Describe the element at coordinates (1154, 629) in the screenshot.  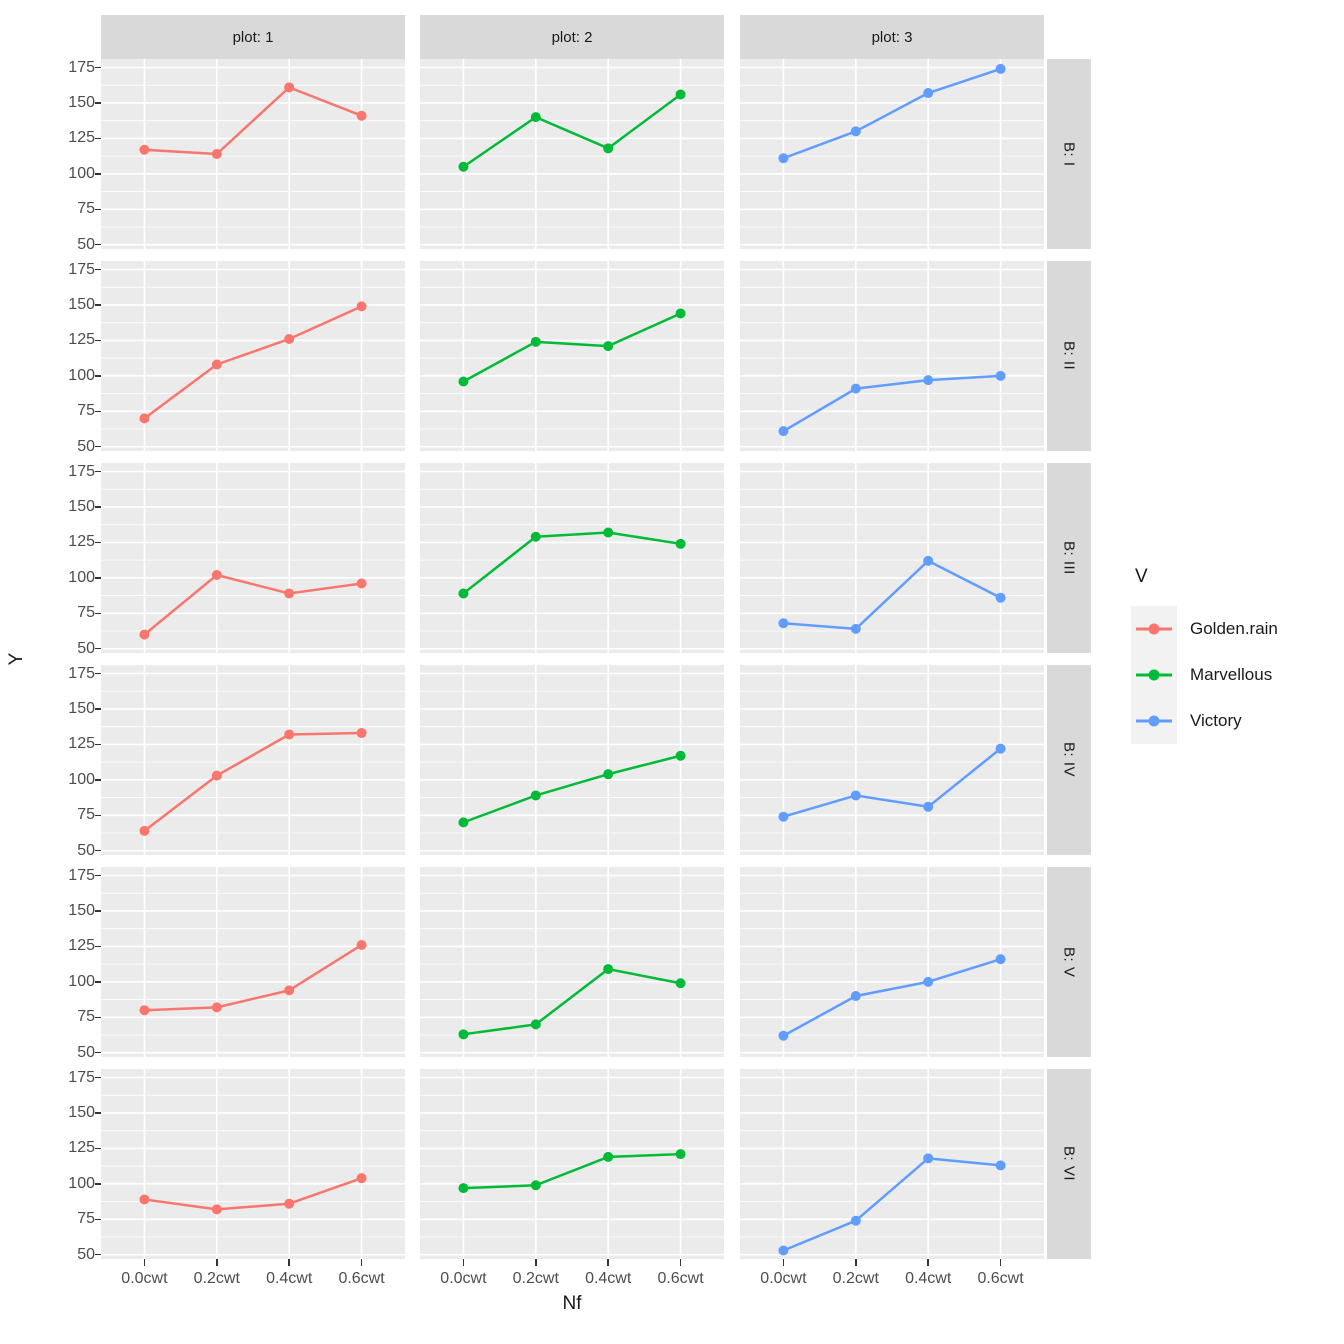
I see `legend-key` at that location.